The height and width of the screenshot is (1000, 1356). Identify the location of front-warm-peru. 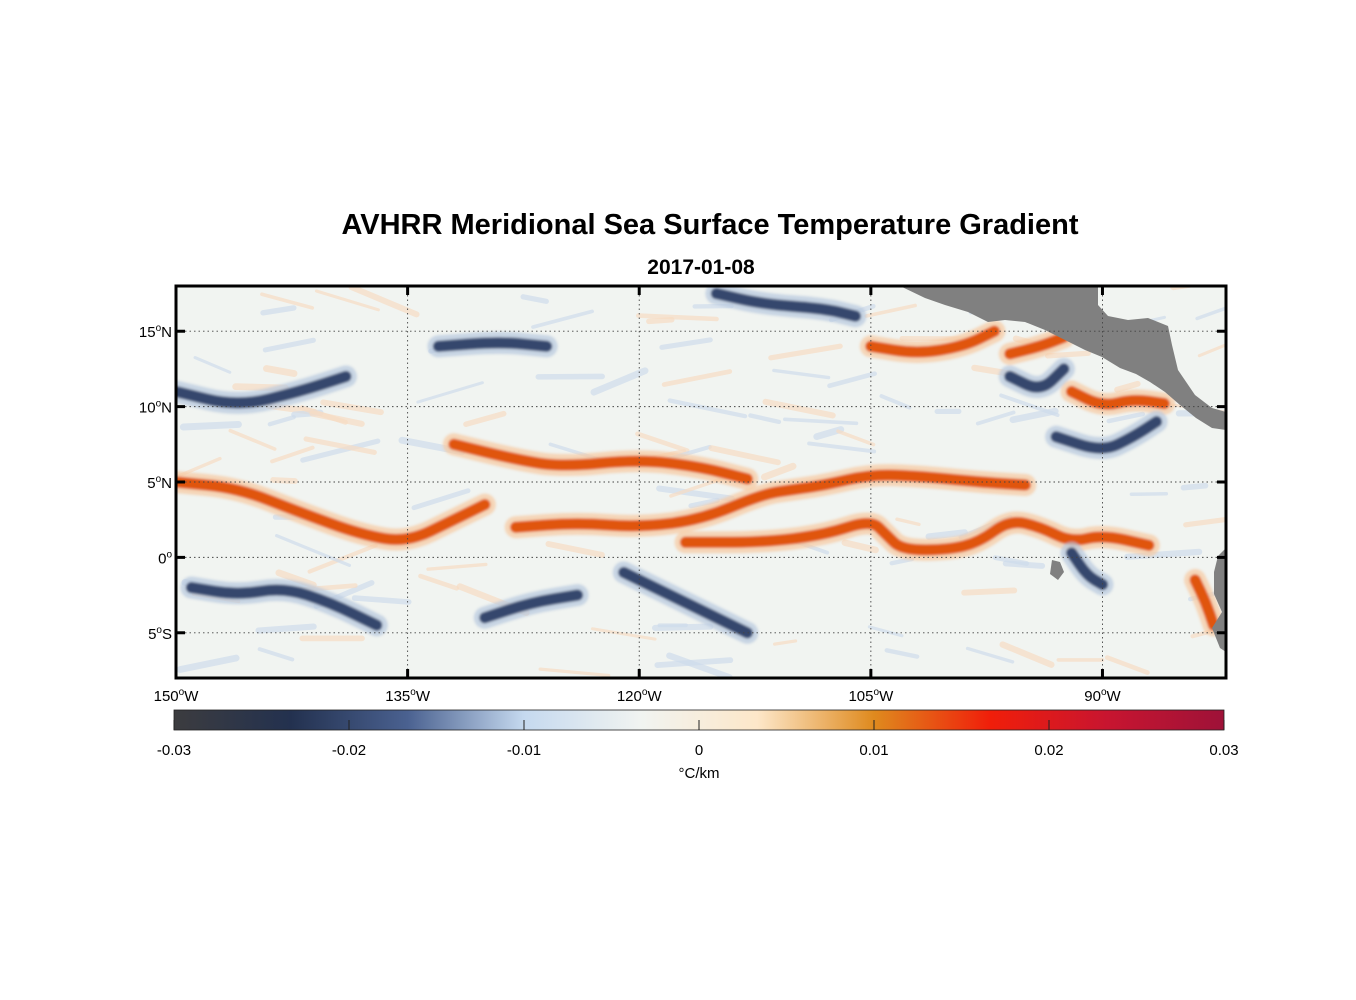
(1204, 602).